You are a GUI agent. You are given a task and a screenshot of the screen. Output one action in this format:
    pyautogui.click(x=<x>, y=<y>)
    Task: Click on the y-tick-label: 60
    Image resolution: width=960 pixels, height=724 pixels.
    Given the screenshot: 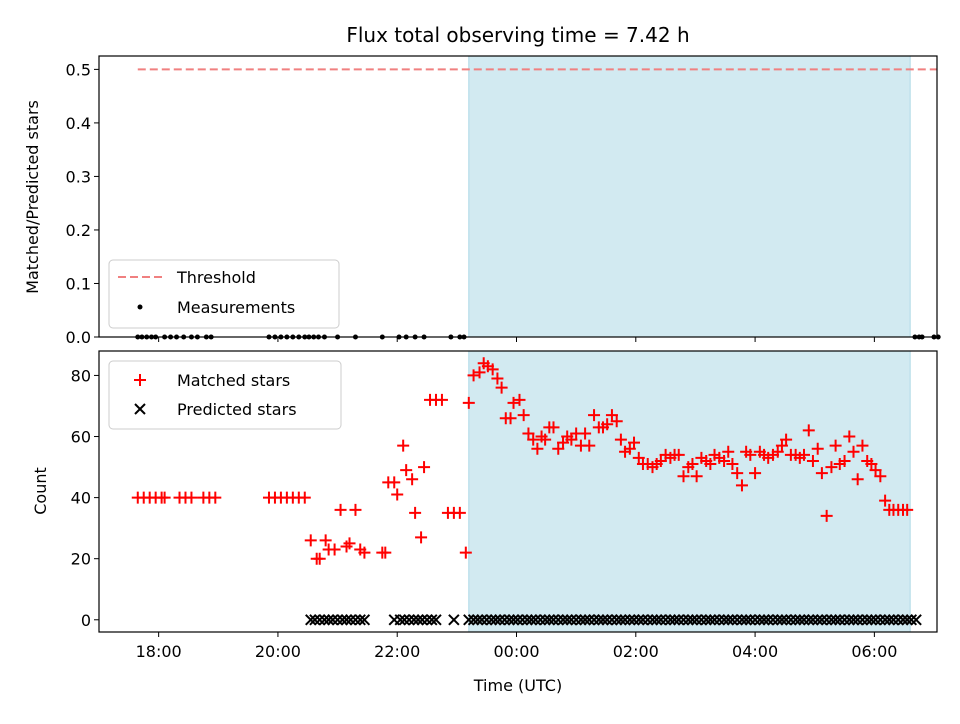 What is the action you would take?
    pyautogui.click(x=81, y=437)
    